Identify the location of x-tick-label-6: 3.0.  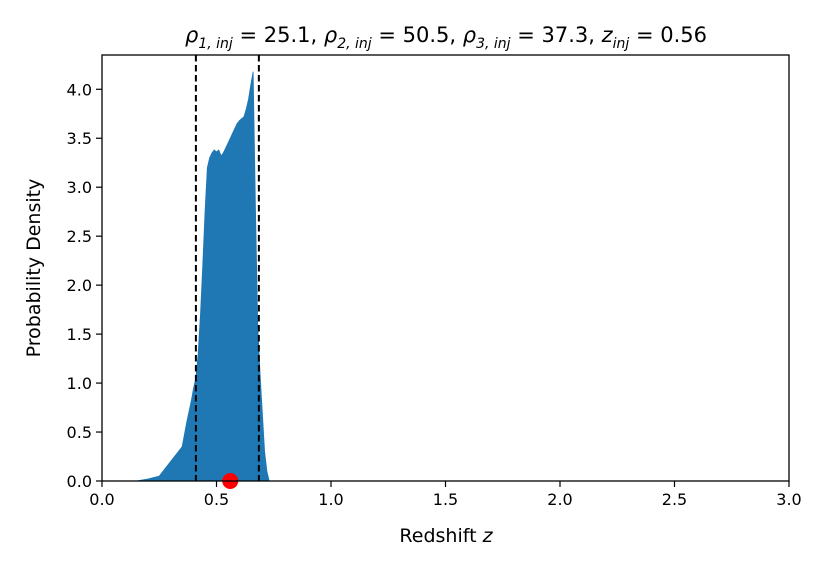
(788, 499).